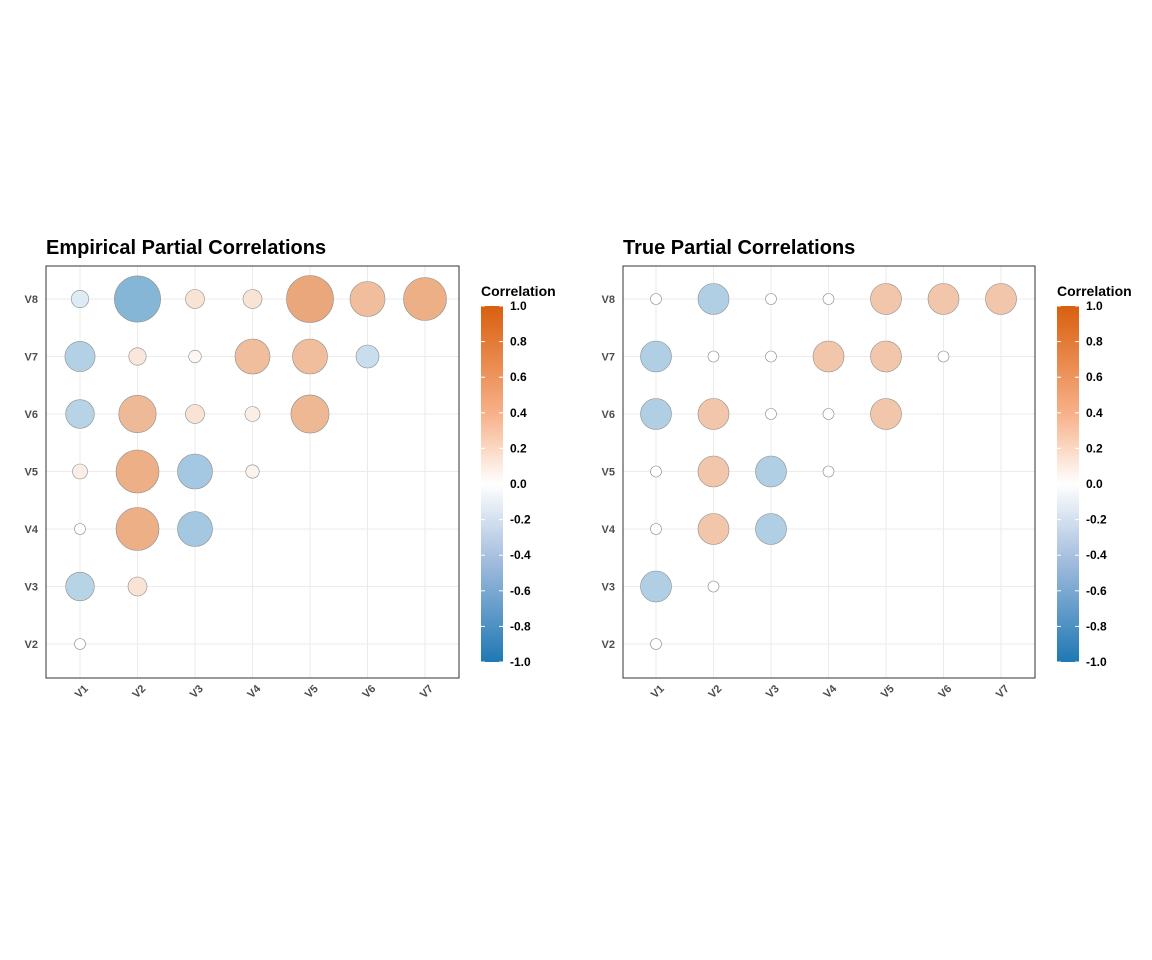 Image resolution: width=1152 pixels, height=960 pixels. I want to click on x-tick-label: V2, so click(715, 692).